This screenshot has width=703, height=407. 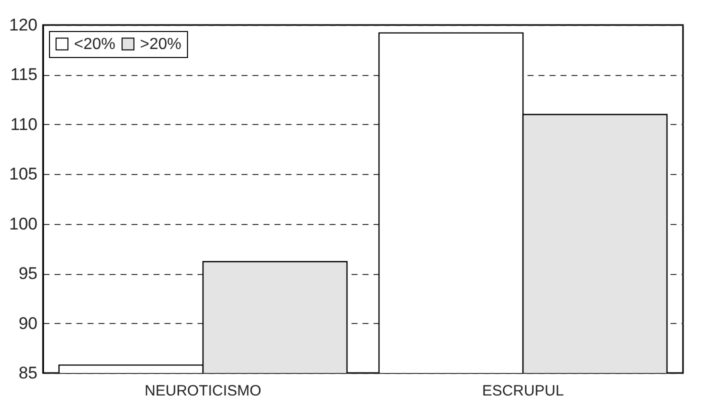 What do you see at coordinates (28, 323) in the screenshot?
I see `y-tick-label: 90` at bounding box center [28, 323].